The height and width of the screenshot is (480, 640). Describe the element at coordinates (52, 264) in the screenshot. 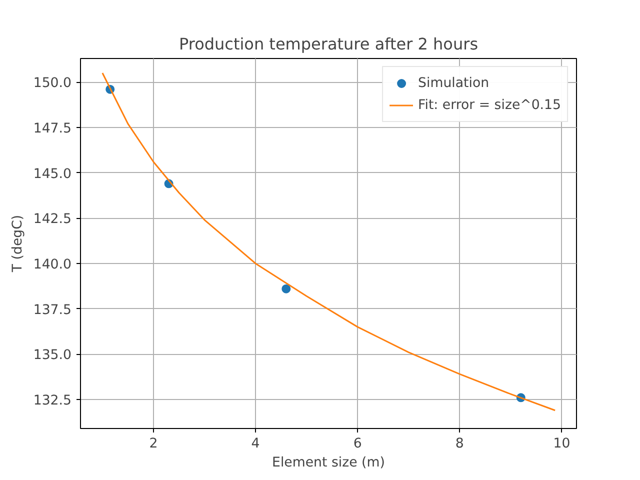

I see `y-tick-label: 140.0` at that location.